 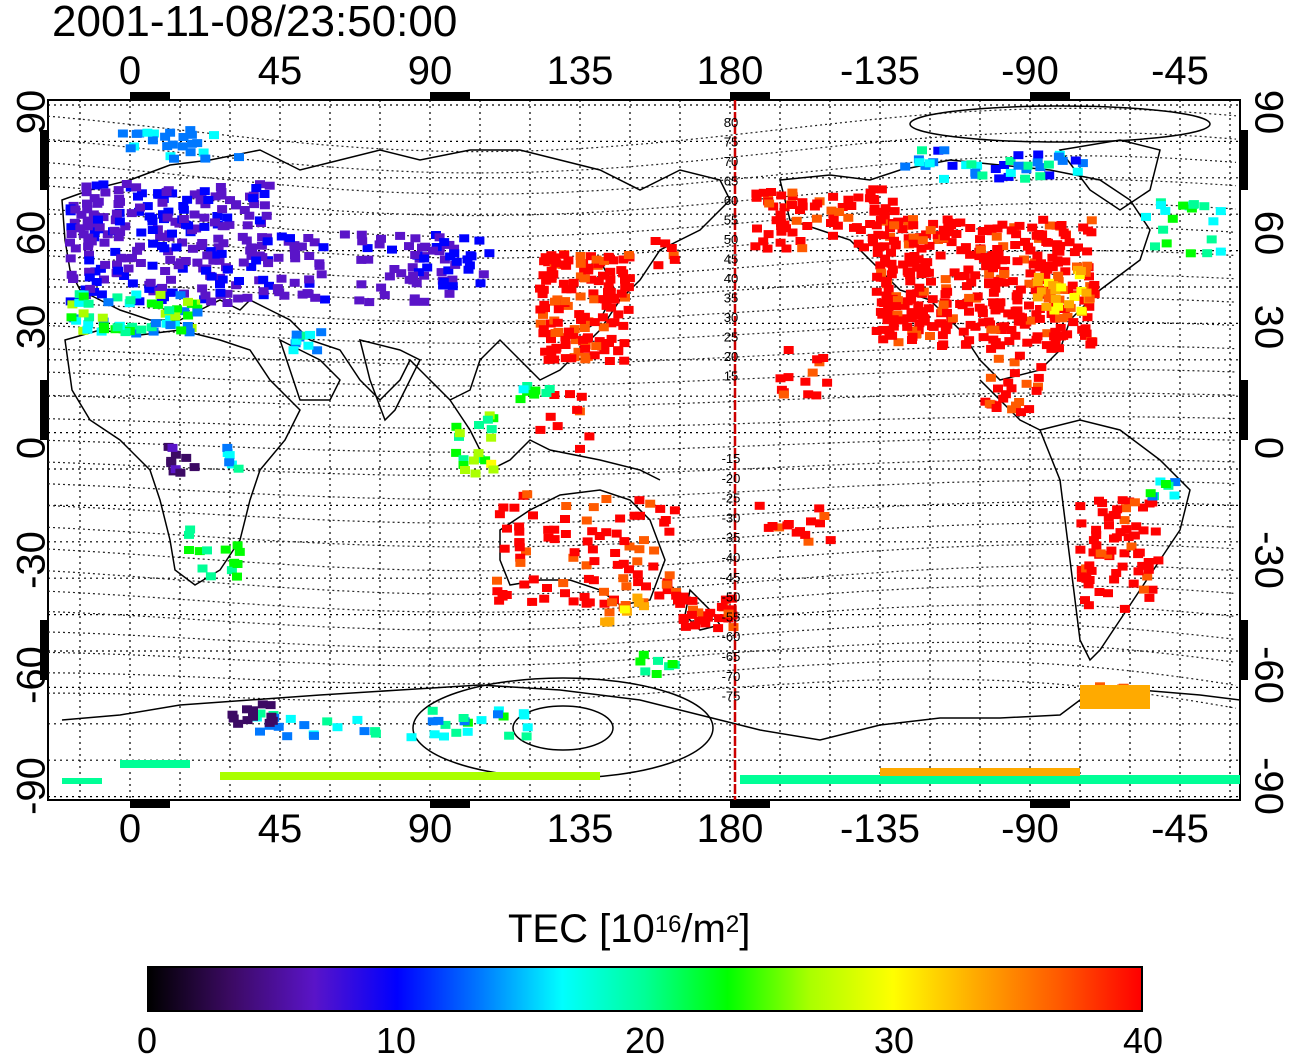 What do you see at coordinates (731, 356) in the screenshot?
I see `dip-label: 20` at bounding box center [731, 356].